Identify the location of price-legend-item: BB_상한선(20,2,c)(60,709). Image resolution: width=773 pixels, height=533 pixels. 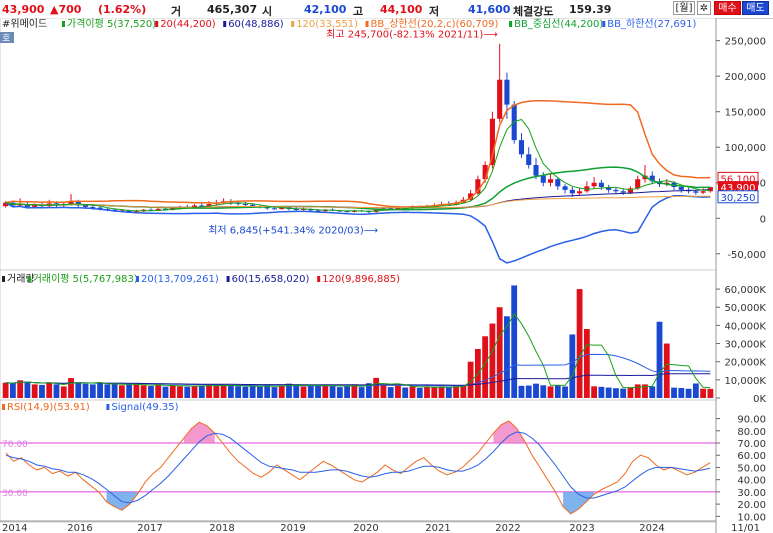
(435, 24).